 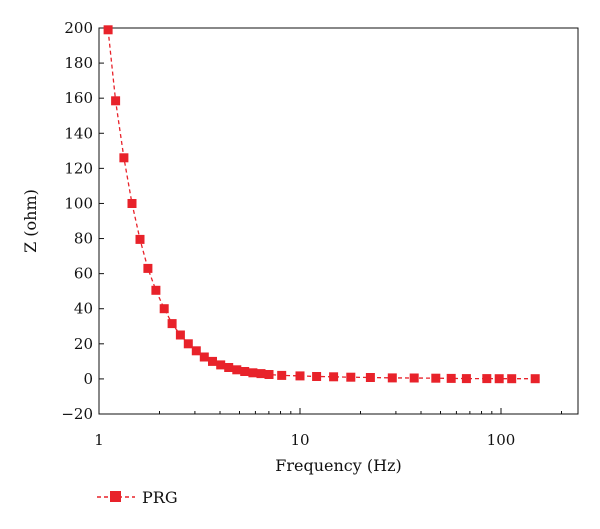 What do you see at coordinates (78, 203) in the screenshot?
I see `y-tick-label: 100` at bounding box center [78, 203].